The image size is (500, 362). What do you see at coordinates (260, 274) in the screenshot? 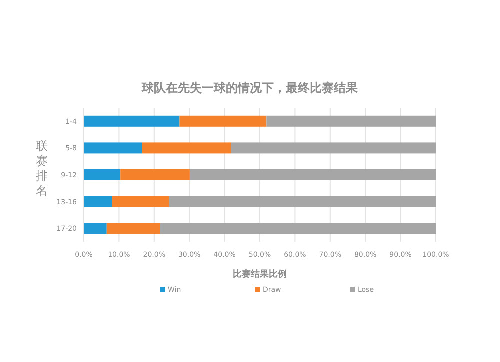
I see `x-axis-title: 比赛结果比例` at bounding box center [260, 274].